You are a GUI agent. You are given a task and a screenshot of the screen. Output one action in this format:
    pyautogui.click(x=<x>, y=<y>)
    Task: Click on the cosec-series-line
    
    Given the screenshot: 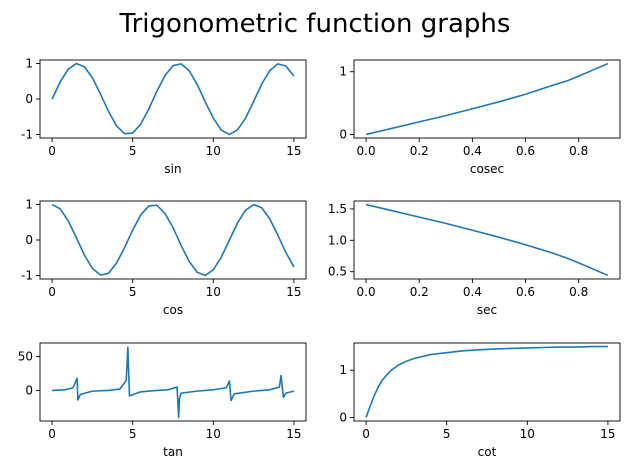 What is the action you would take?
    pyautogui.click(x=487, y=99)
    